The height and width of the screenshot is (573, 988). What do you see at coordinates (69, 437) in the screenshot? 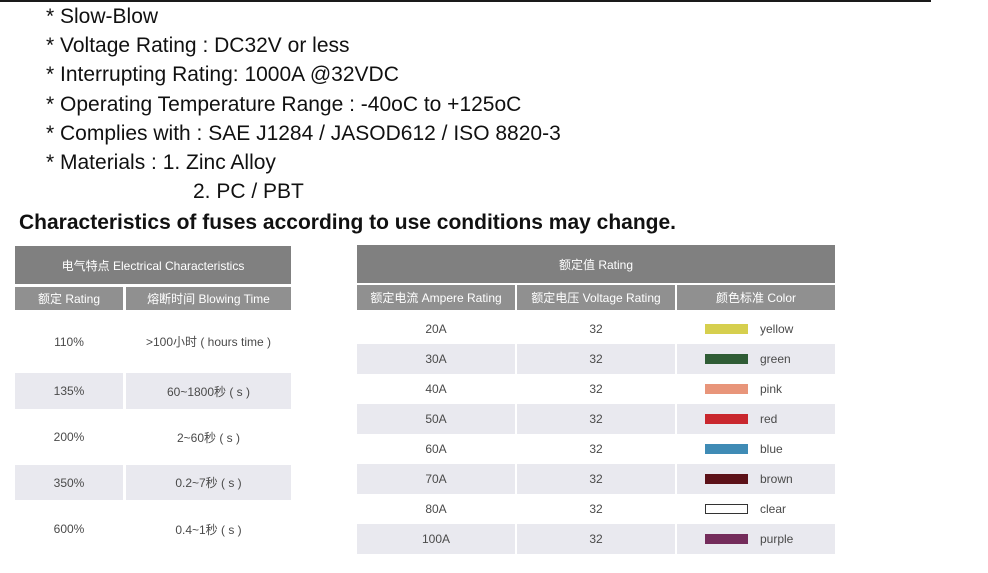
I see `rating-cell: 200%` at bounding box center [69, 437].